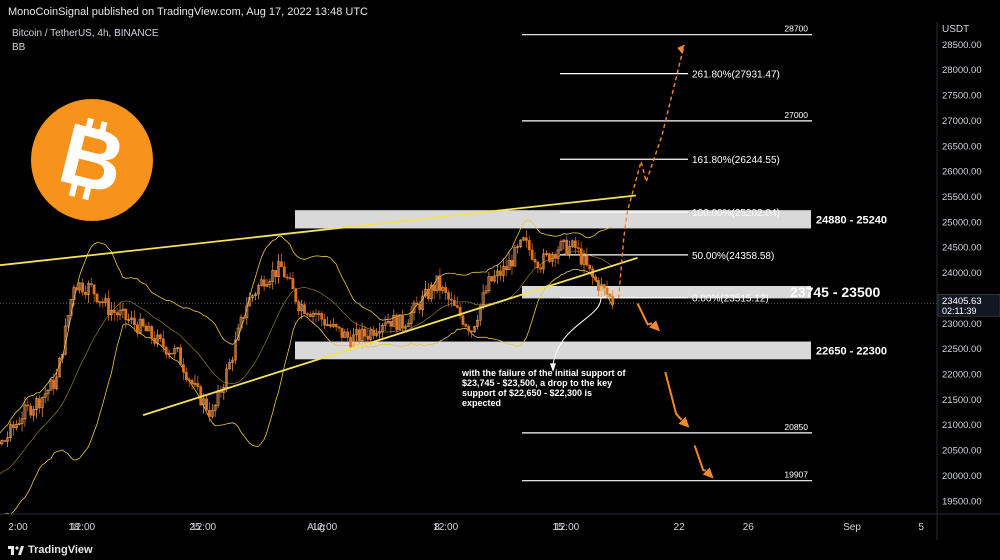  Describe the element at coordinates (318, 231) in the screenshot. I see `trendline` at that location.